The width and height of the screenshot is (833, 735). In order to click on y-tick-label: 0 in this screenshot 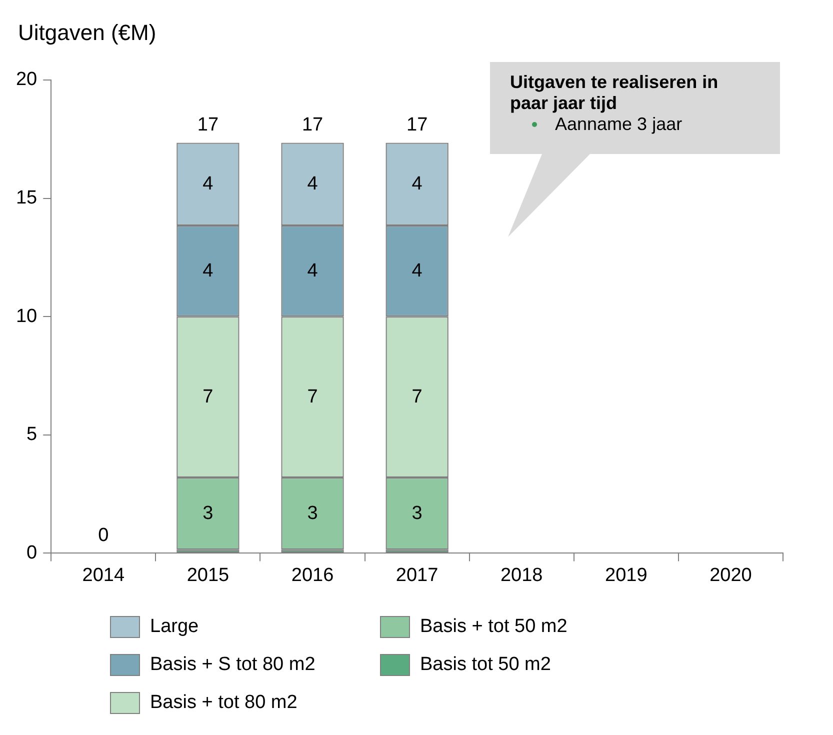, I will do `click(32, 553)`.